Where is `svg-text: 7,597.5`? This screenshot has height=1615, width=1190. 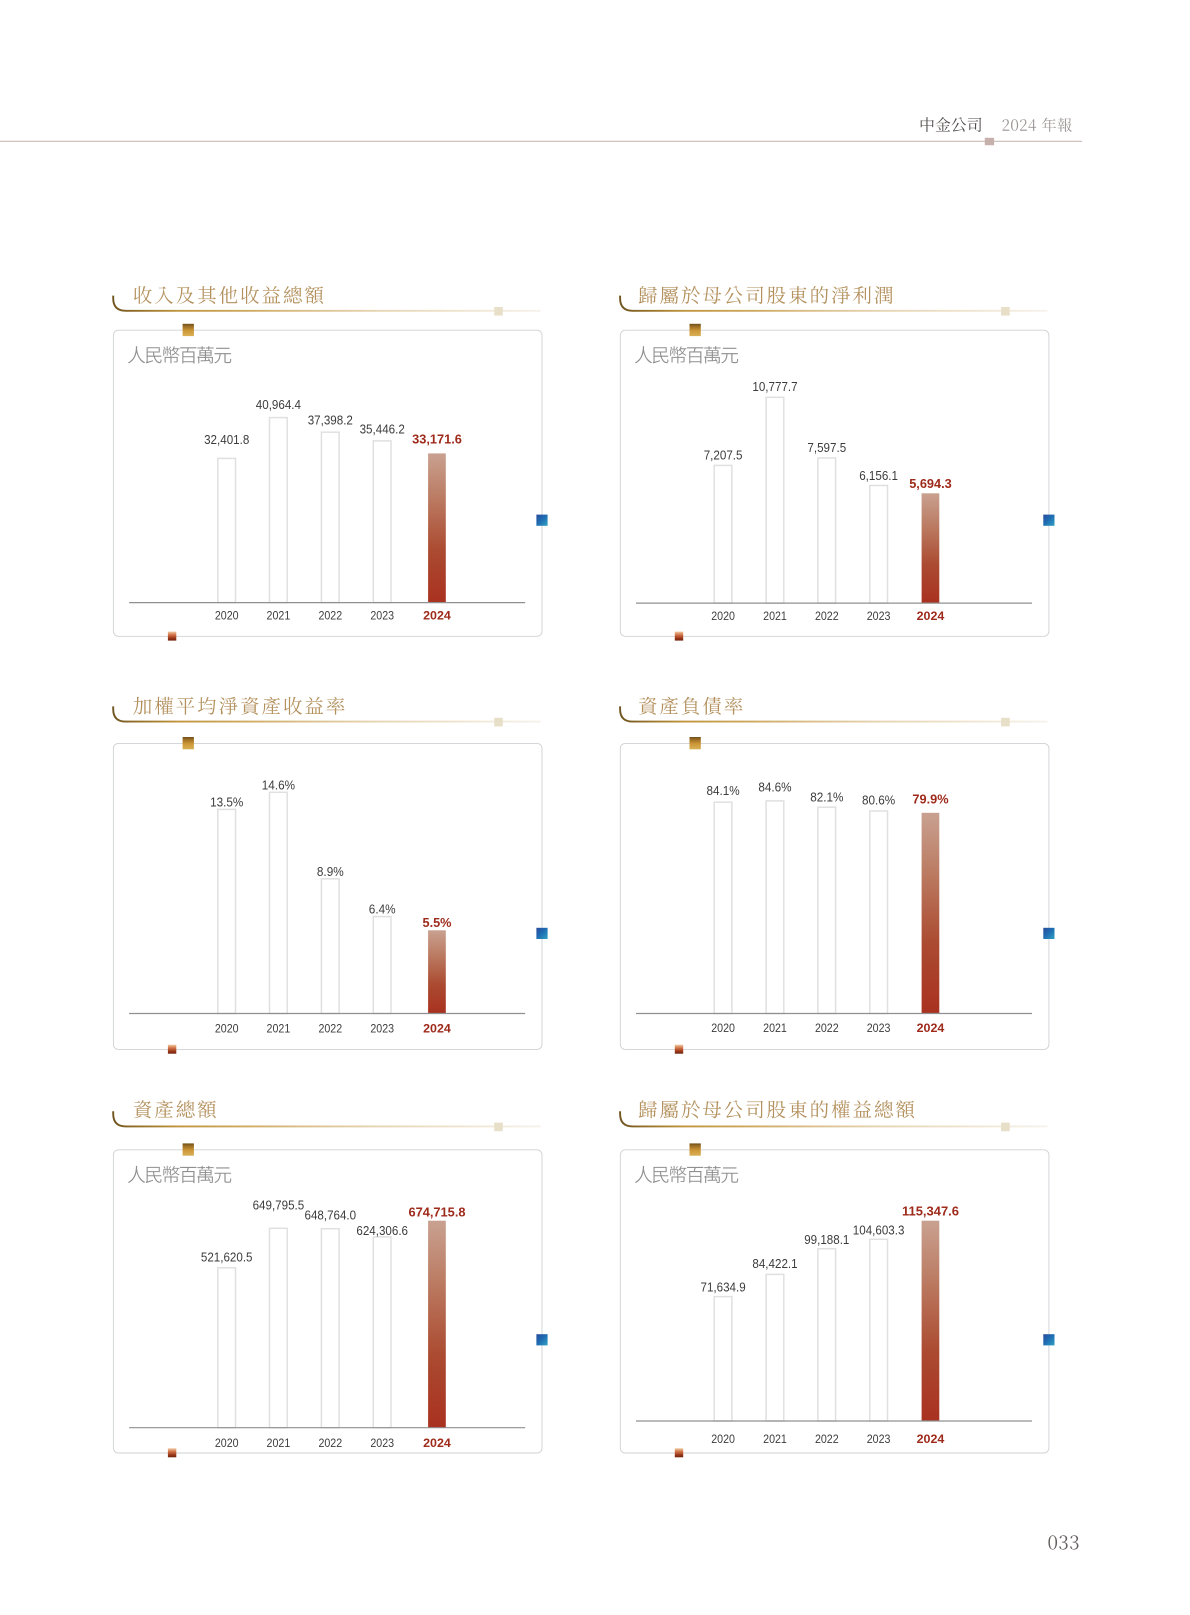 svg-text: 7,597.5 is located at coordinates (826, 447).